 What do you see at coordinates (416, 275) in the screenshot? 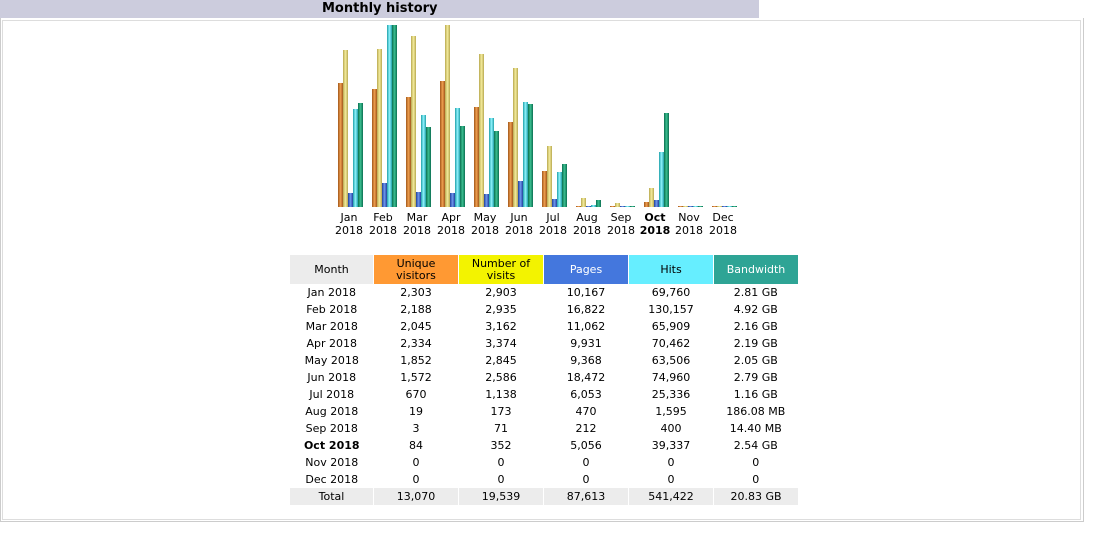
I see `header-unique-visitors-line2: visitors` at bounding box center [416, 275].